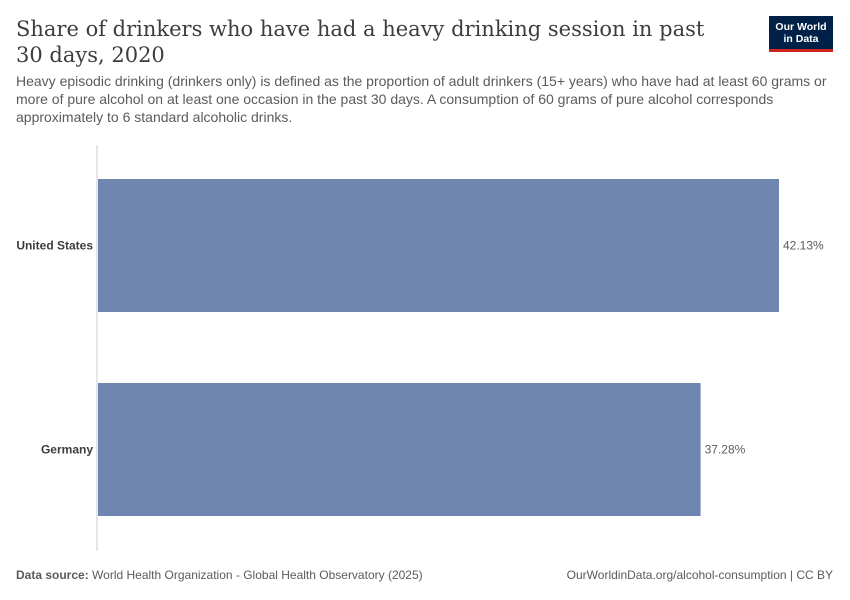 The image size is (850, 600). I want to click on value-label: 37.28%, so click(725, 450).